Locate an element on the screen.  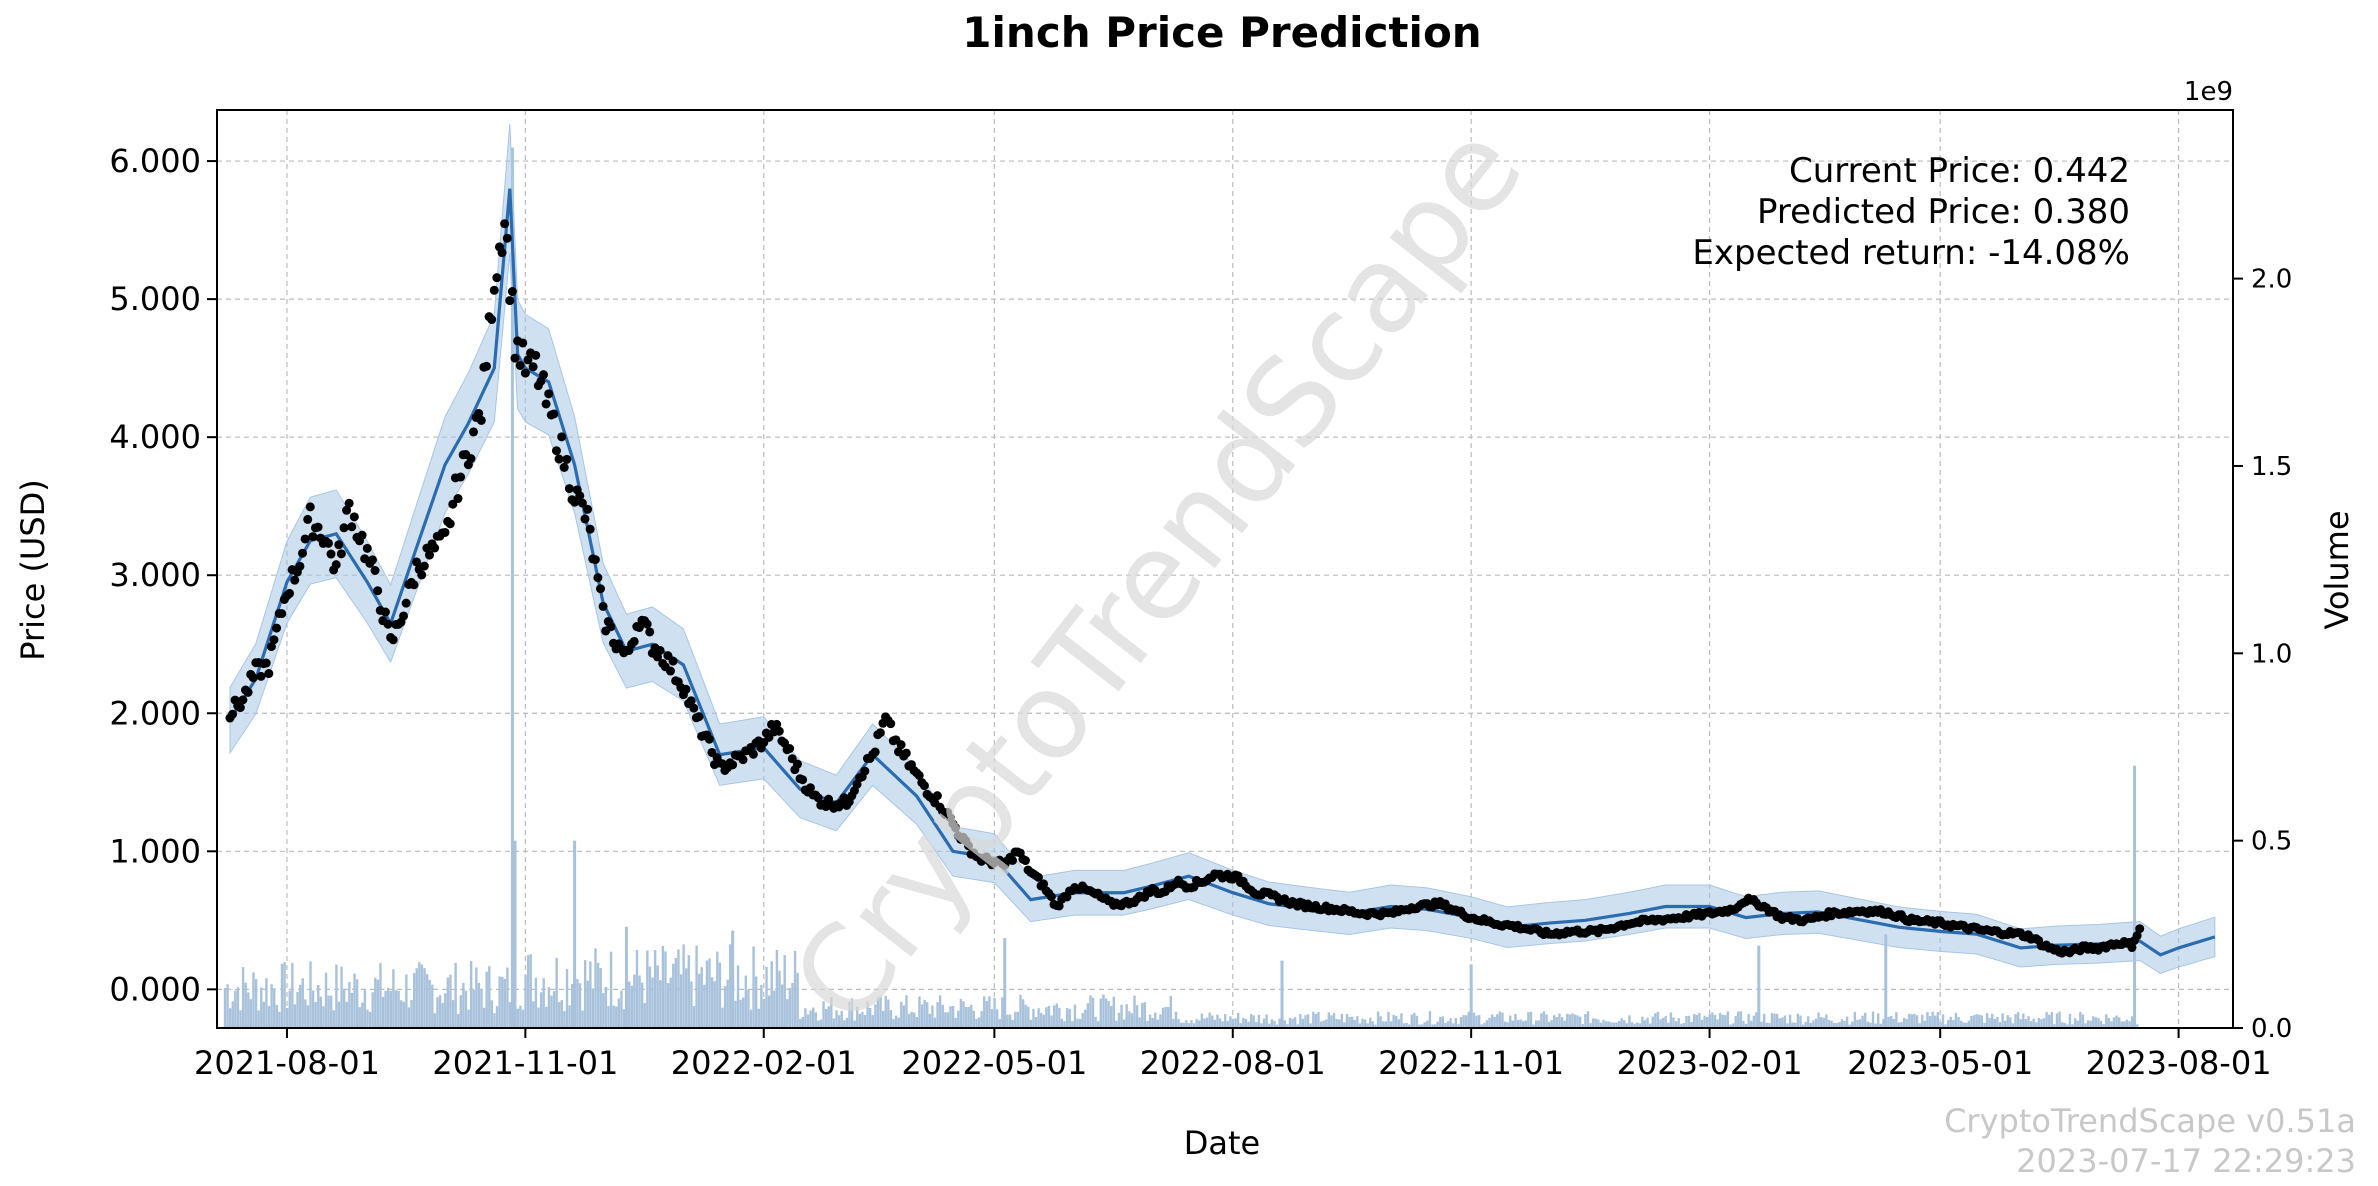
x-axis-label: Date is located at coordinates (1222, 1143).